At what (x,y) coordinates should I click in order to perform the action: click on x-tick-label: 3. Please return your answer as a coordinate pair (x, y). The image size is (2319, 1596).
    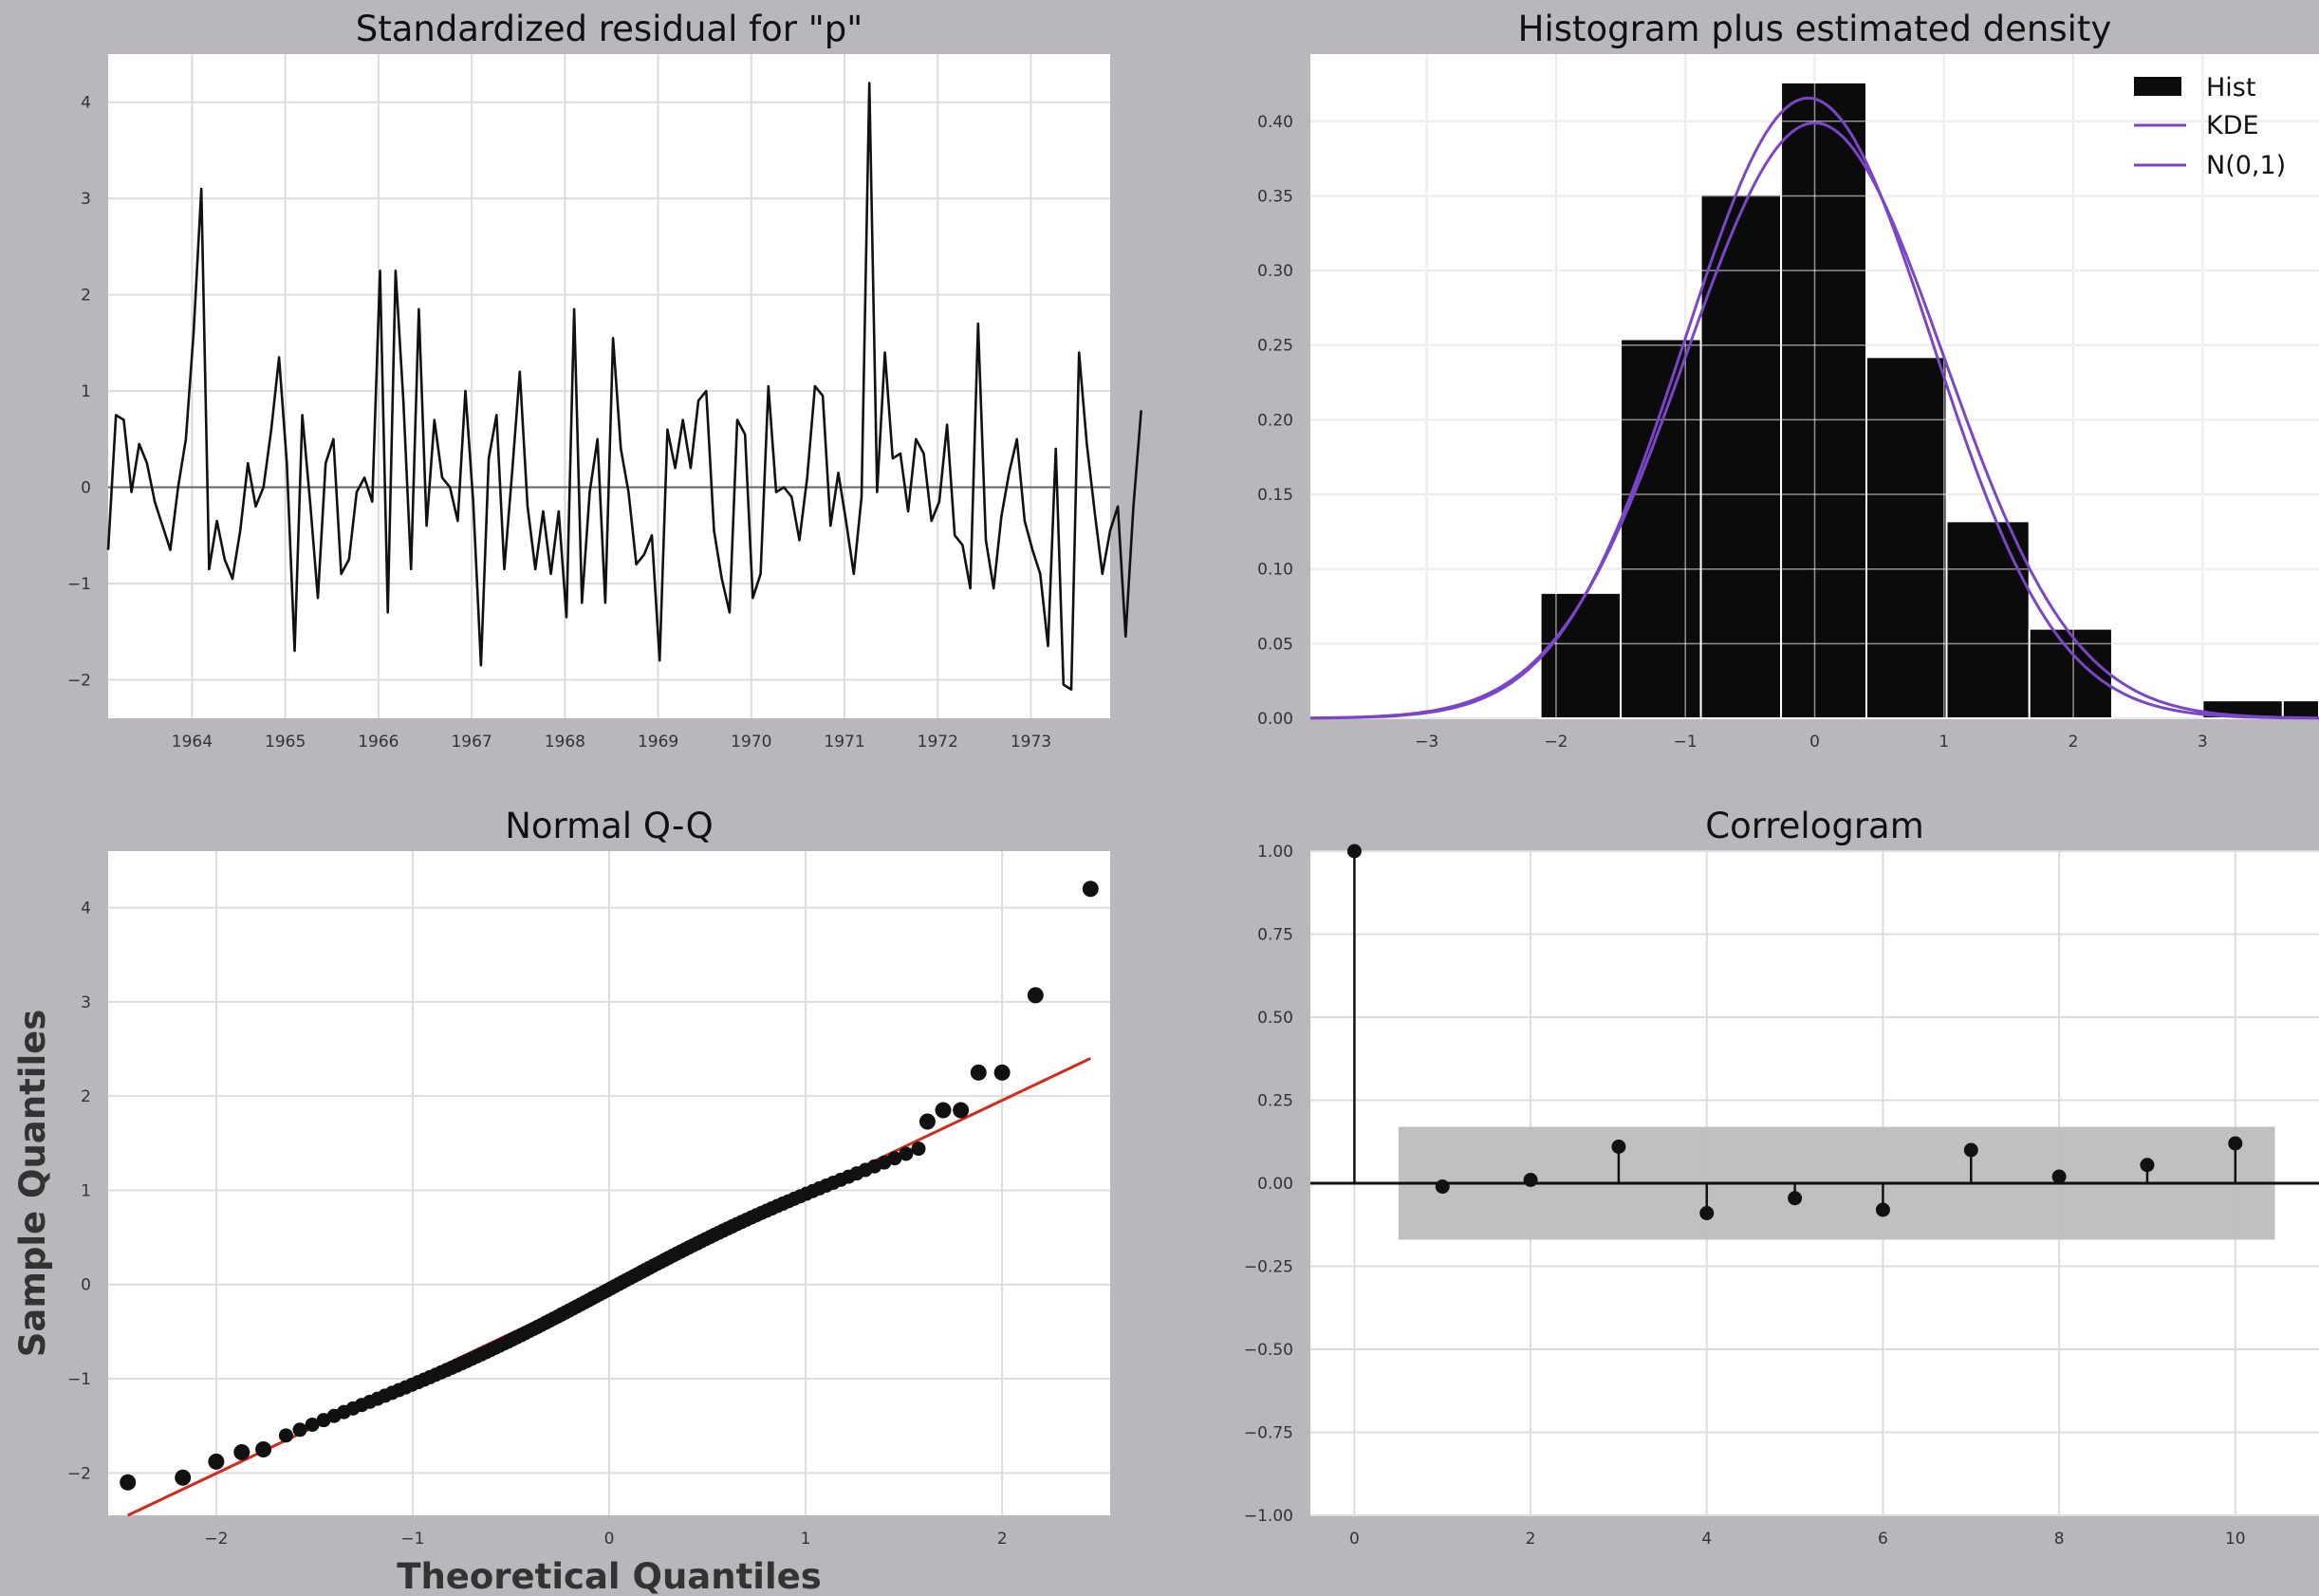
    Looking at the image, I should click on (2203, 742).